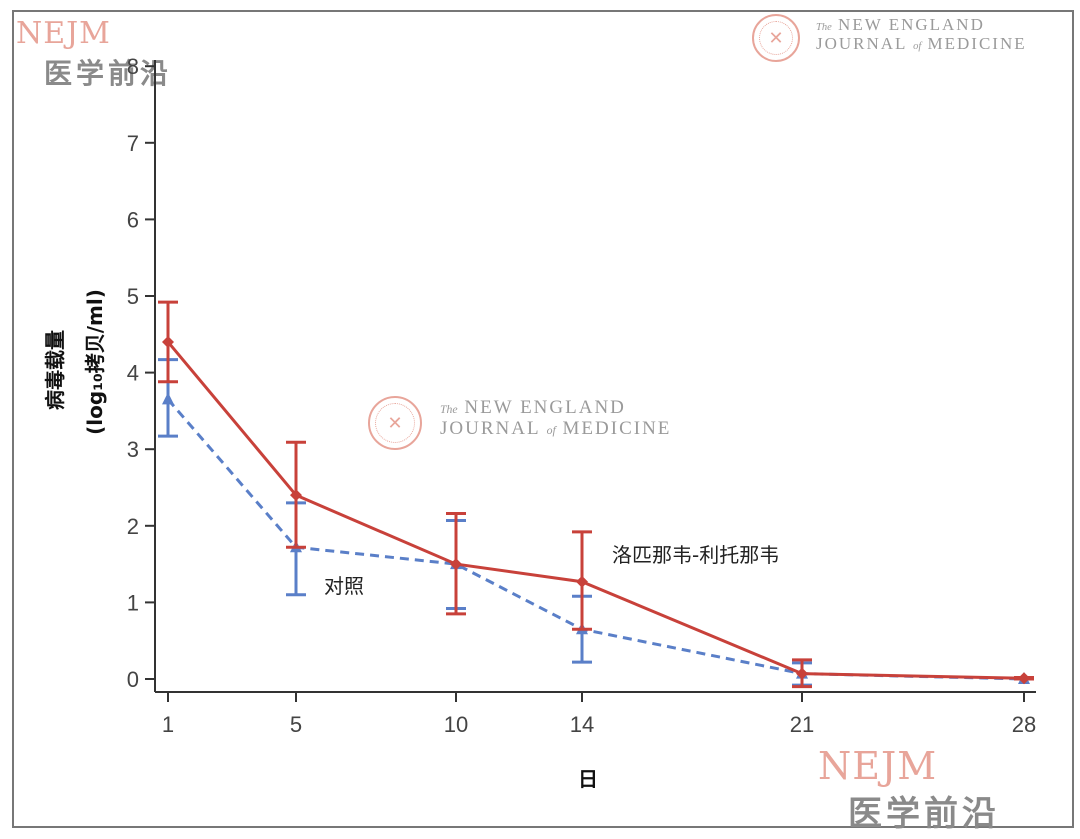 The image size is (1080, 839). Describe the element at coordinates (55, 370) in the screenshot. I see `y-axis-label-line1: 病毒载量` at that location.